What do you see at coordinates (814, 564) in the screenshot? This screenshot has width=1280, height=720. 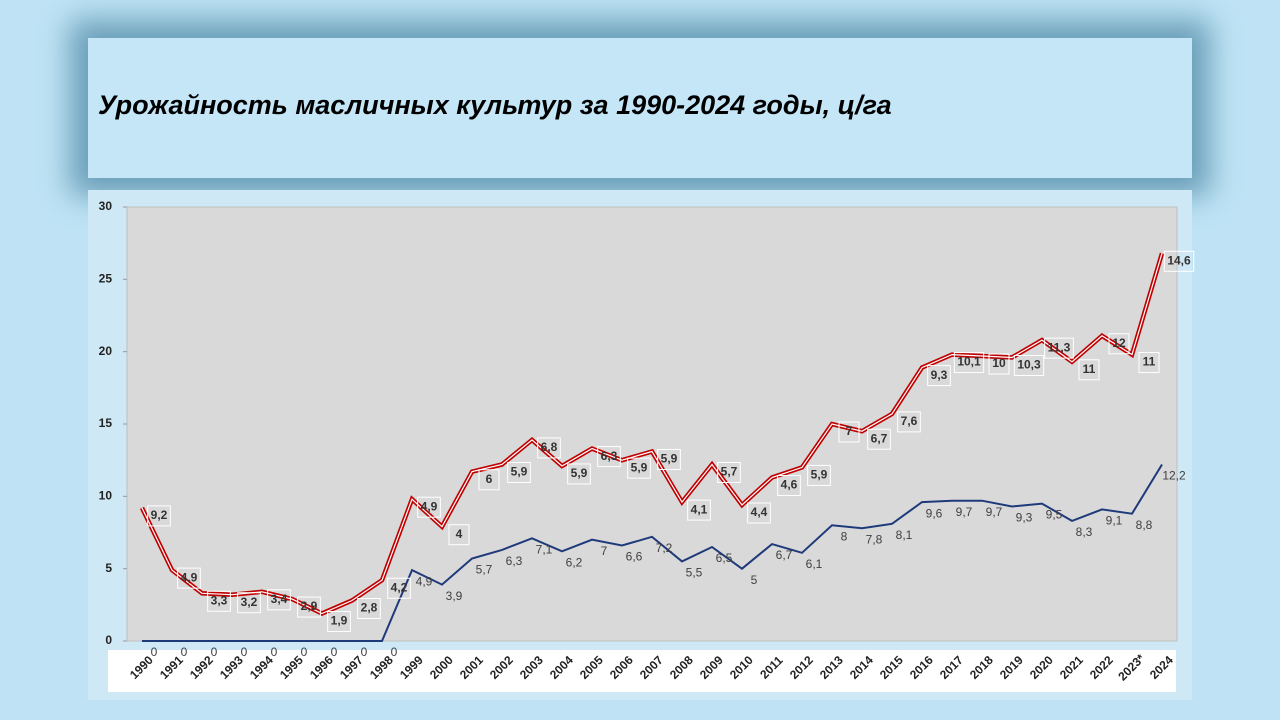 I see `data-label: 6,1` at bounding box center [814, 564].